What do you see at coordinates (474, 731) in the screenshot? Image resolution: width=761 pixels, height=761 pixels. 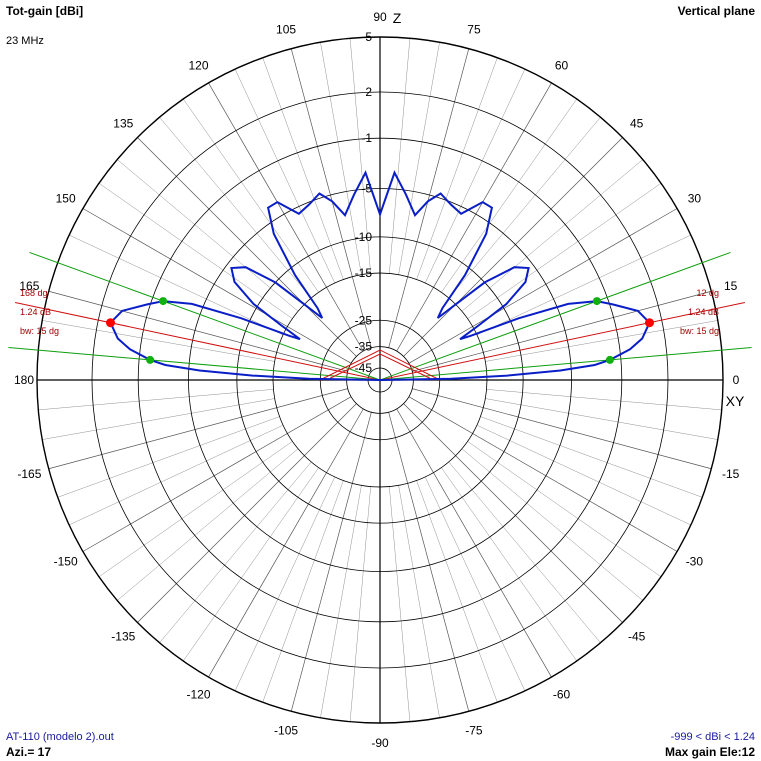 I see `angle-label: -75` at bounding box center [474, 731].